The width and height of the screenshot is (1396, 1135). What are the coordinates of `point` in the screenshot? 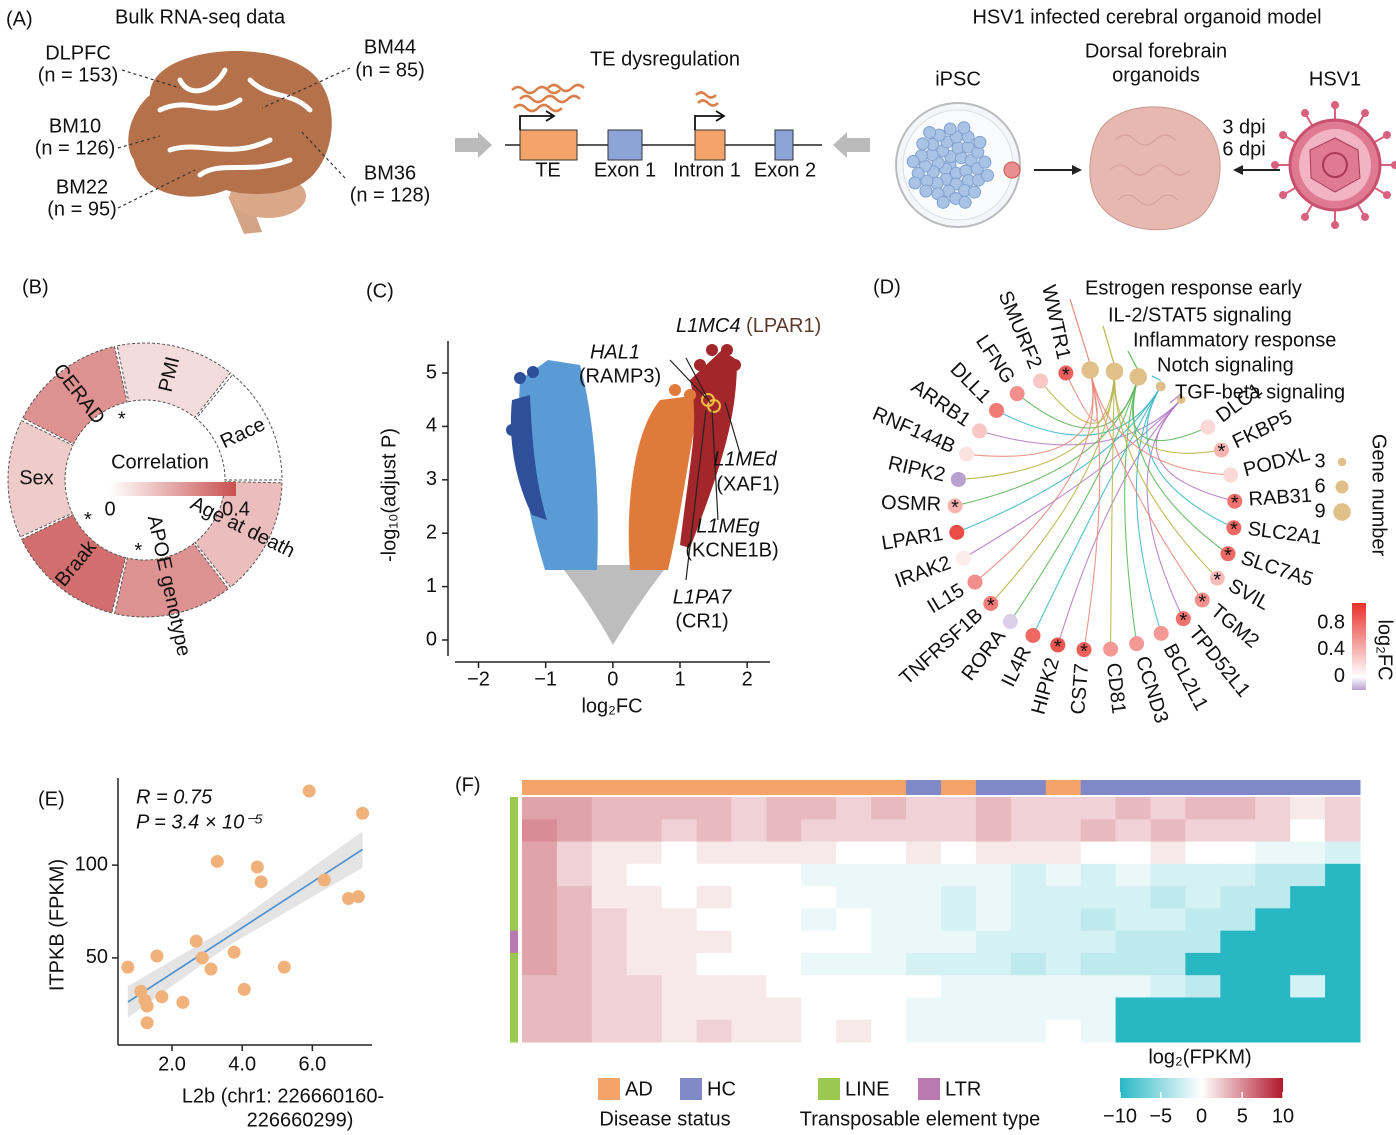 It's located at (358, 897).